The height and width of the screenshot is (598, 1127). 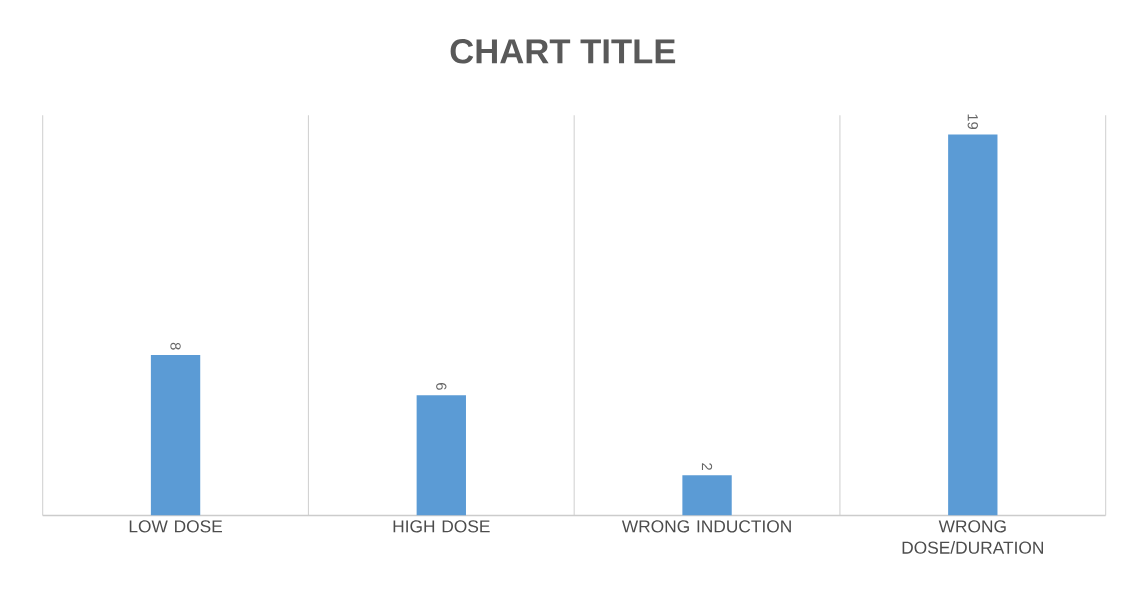 What do you see at coordinates (563, 51) in the screenshot?
I see `chart-title: CHART TITLE` at bounding box center [563, 51].